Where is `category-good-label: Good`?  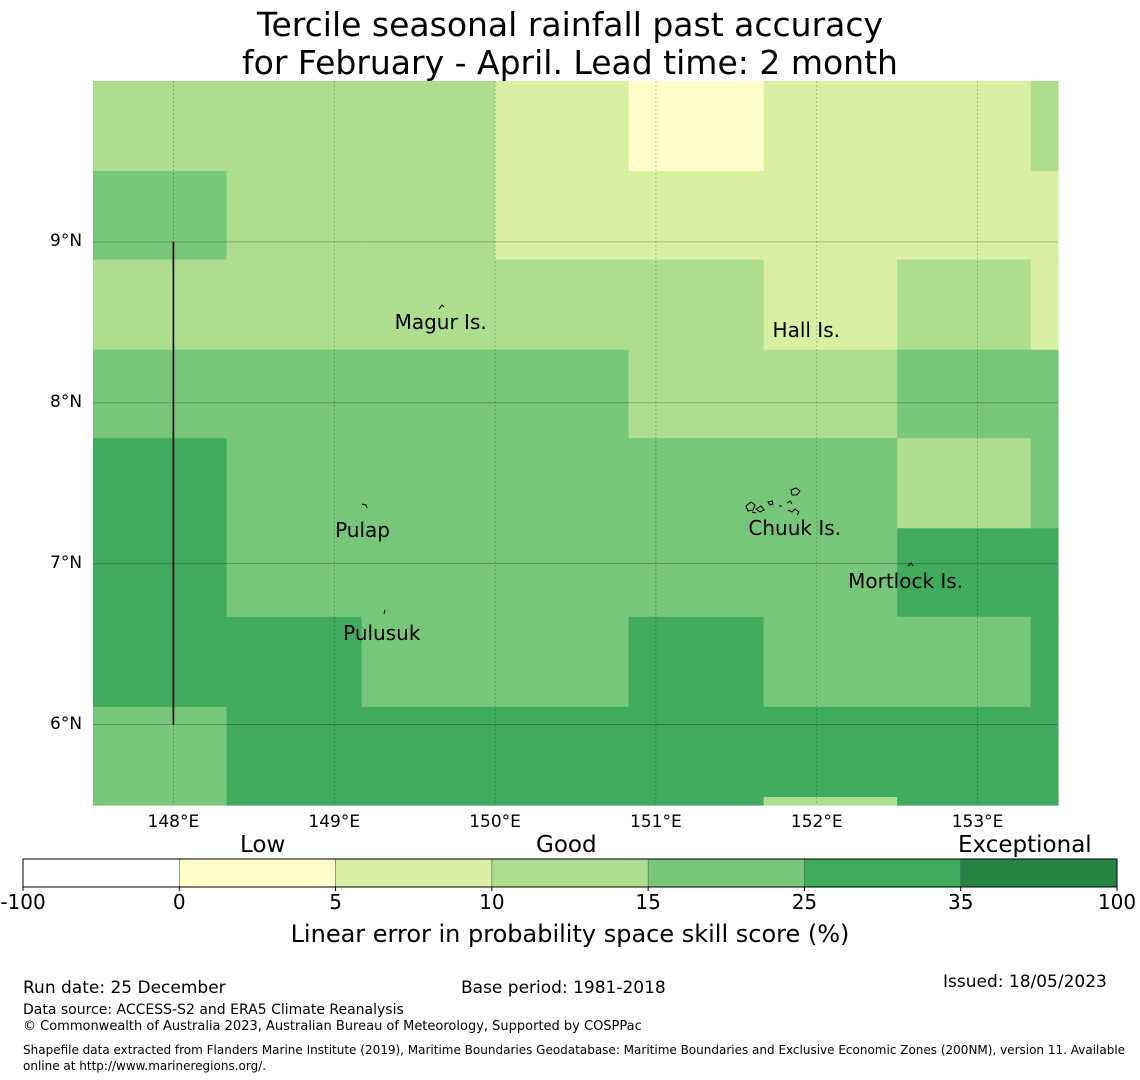
category-good-label: Good is located at coordinates (566, 845).